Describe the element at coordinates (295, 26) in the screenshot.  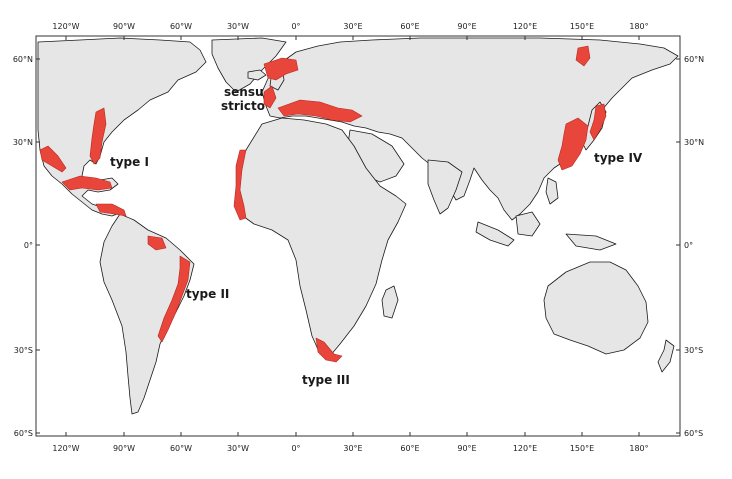
I see `top-lon-tick: 0°` at that location.